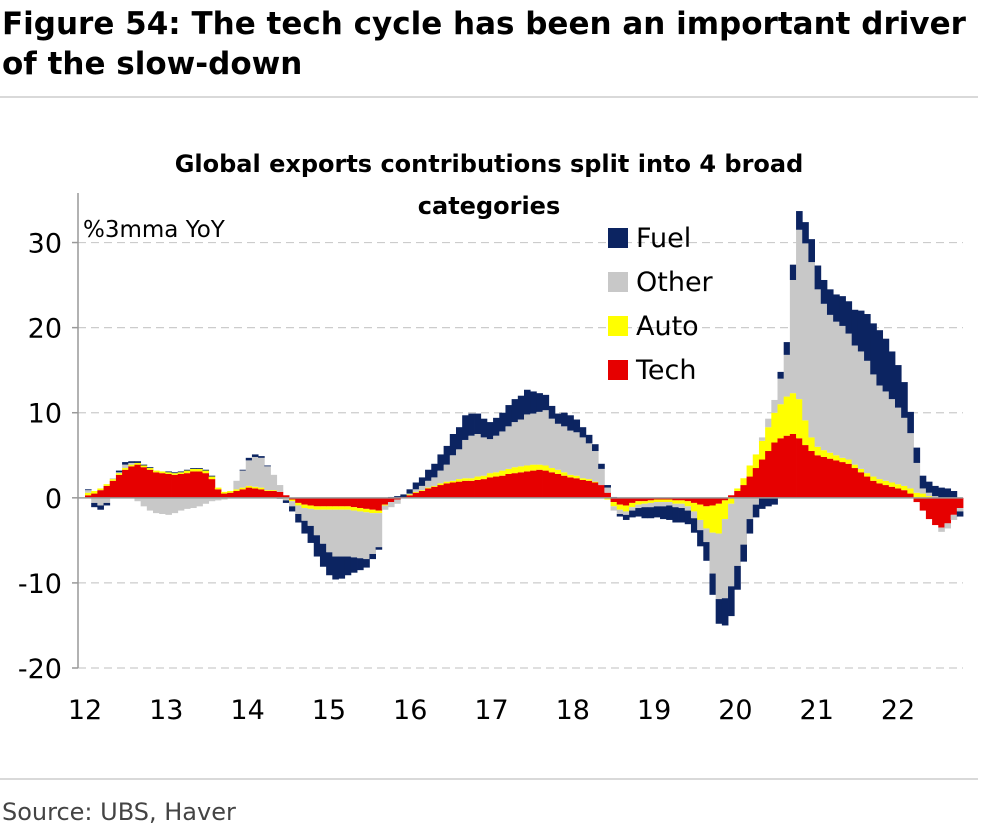 This screenshot has width=990, height=830. What do you see at coordinates (491, 710) in the screenshot?
I see `x-tick-labels: 12 13 14 15 16 17 18 19 20 21 22` at bounding box center [491, 710].